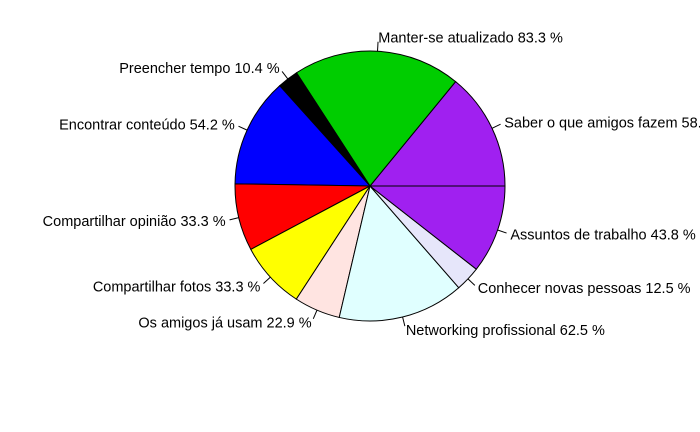 Image resolution: width=700 pixels, height=432 pixels. What do you see at coordinates (134, 222) in the screenshot?
I see `slice-label: Compartilhar opinião 33.3 %` at bounding box center [134, 222].